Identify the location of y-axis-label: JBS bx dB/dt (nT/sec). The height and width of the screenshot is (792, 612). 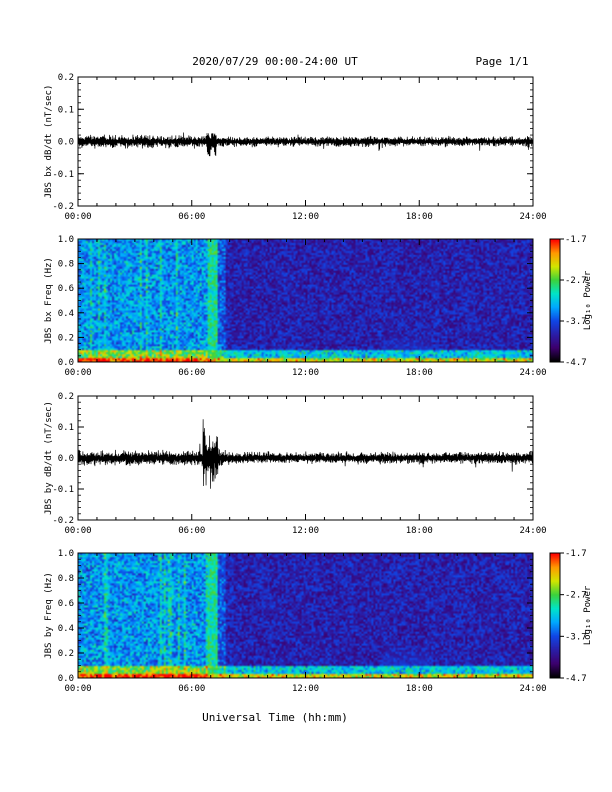
(49, 142).